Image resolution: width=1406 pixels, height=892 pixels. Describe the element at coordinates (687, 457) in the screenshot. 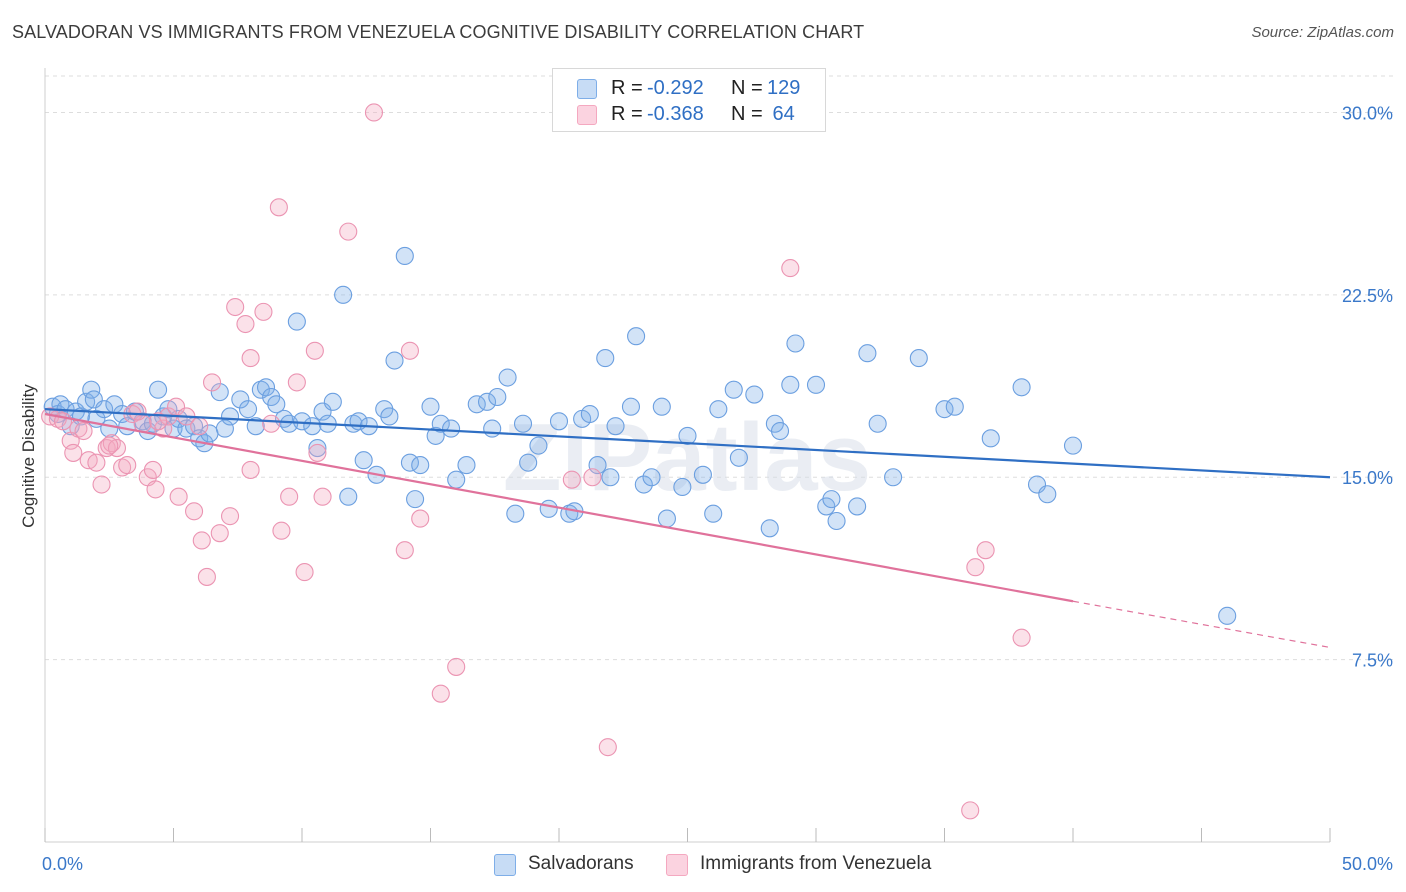

I see `watermark: ZIPatlas` at that location.